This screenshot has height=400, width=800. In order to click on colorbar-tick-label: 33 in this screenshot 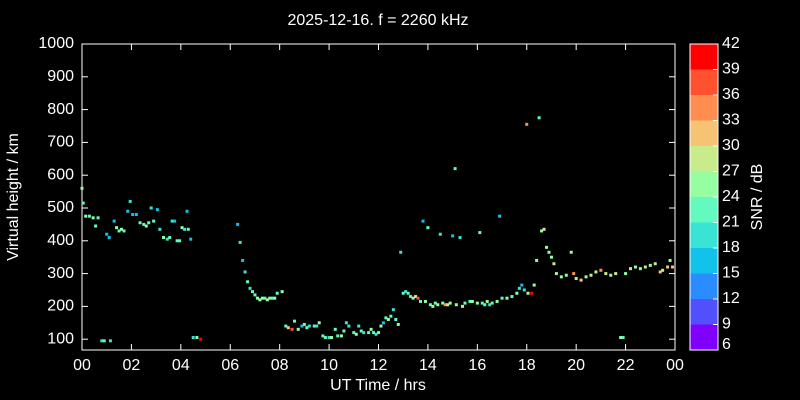, I will do `click(731, 120)`.